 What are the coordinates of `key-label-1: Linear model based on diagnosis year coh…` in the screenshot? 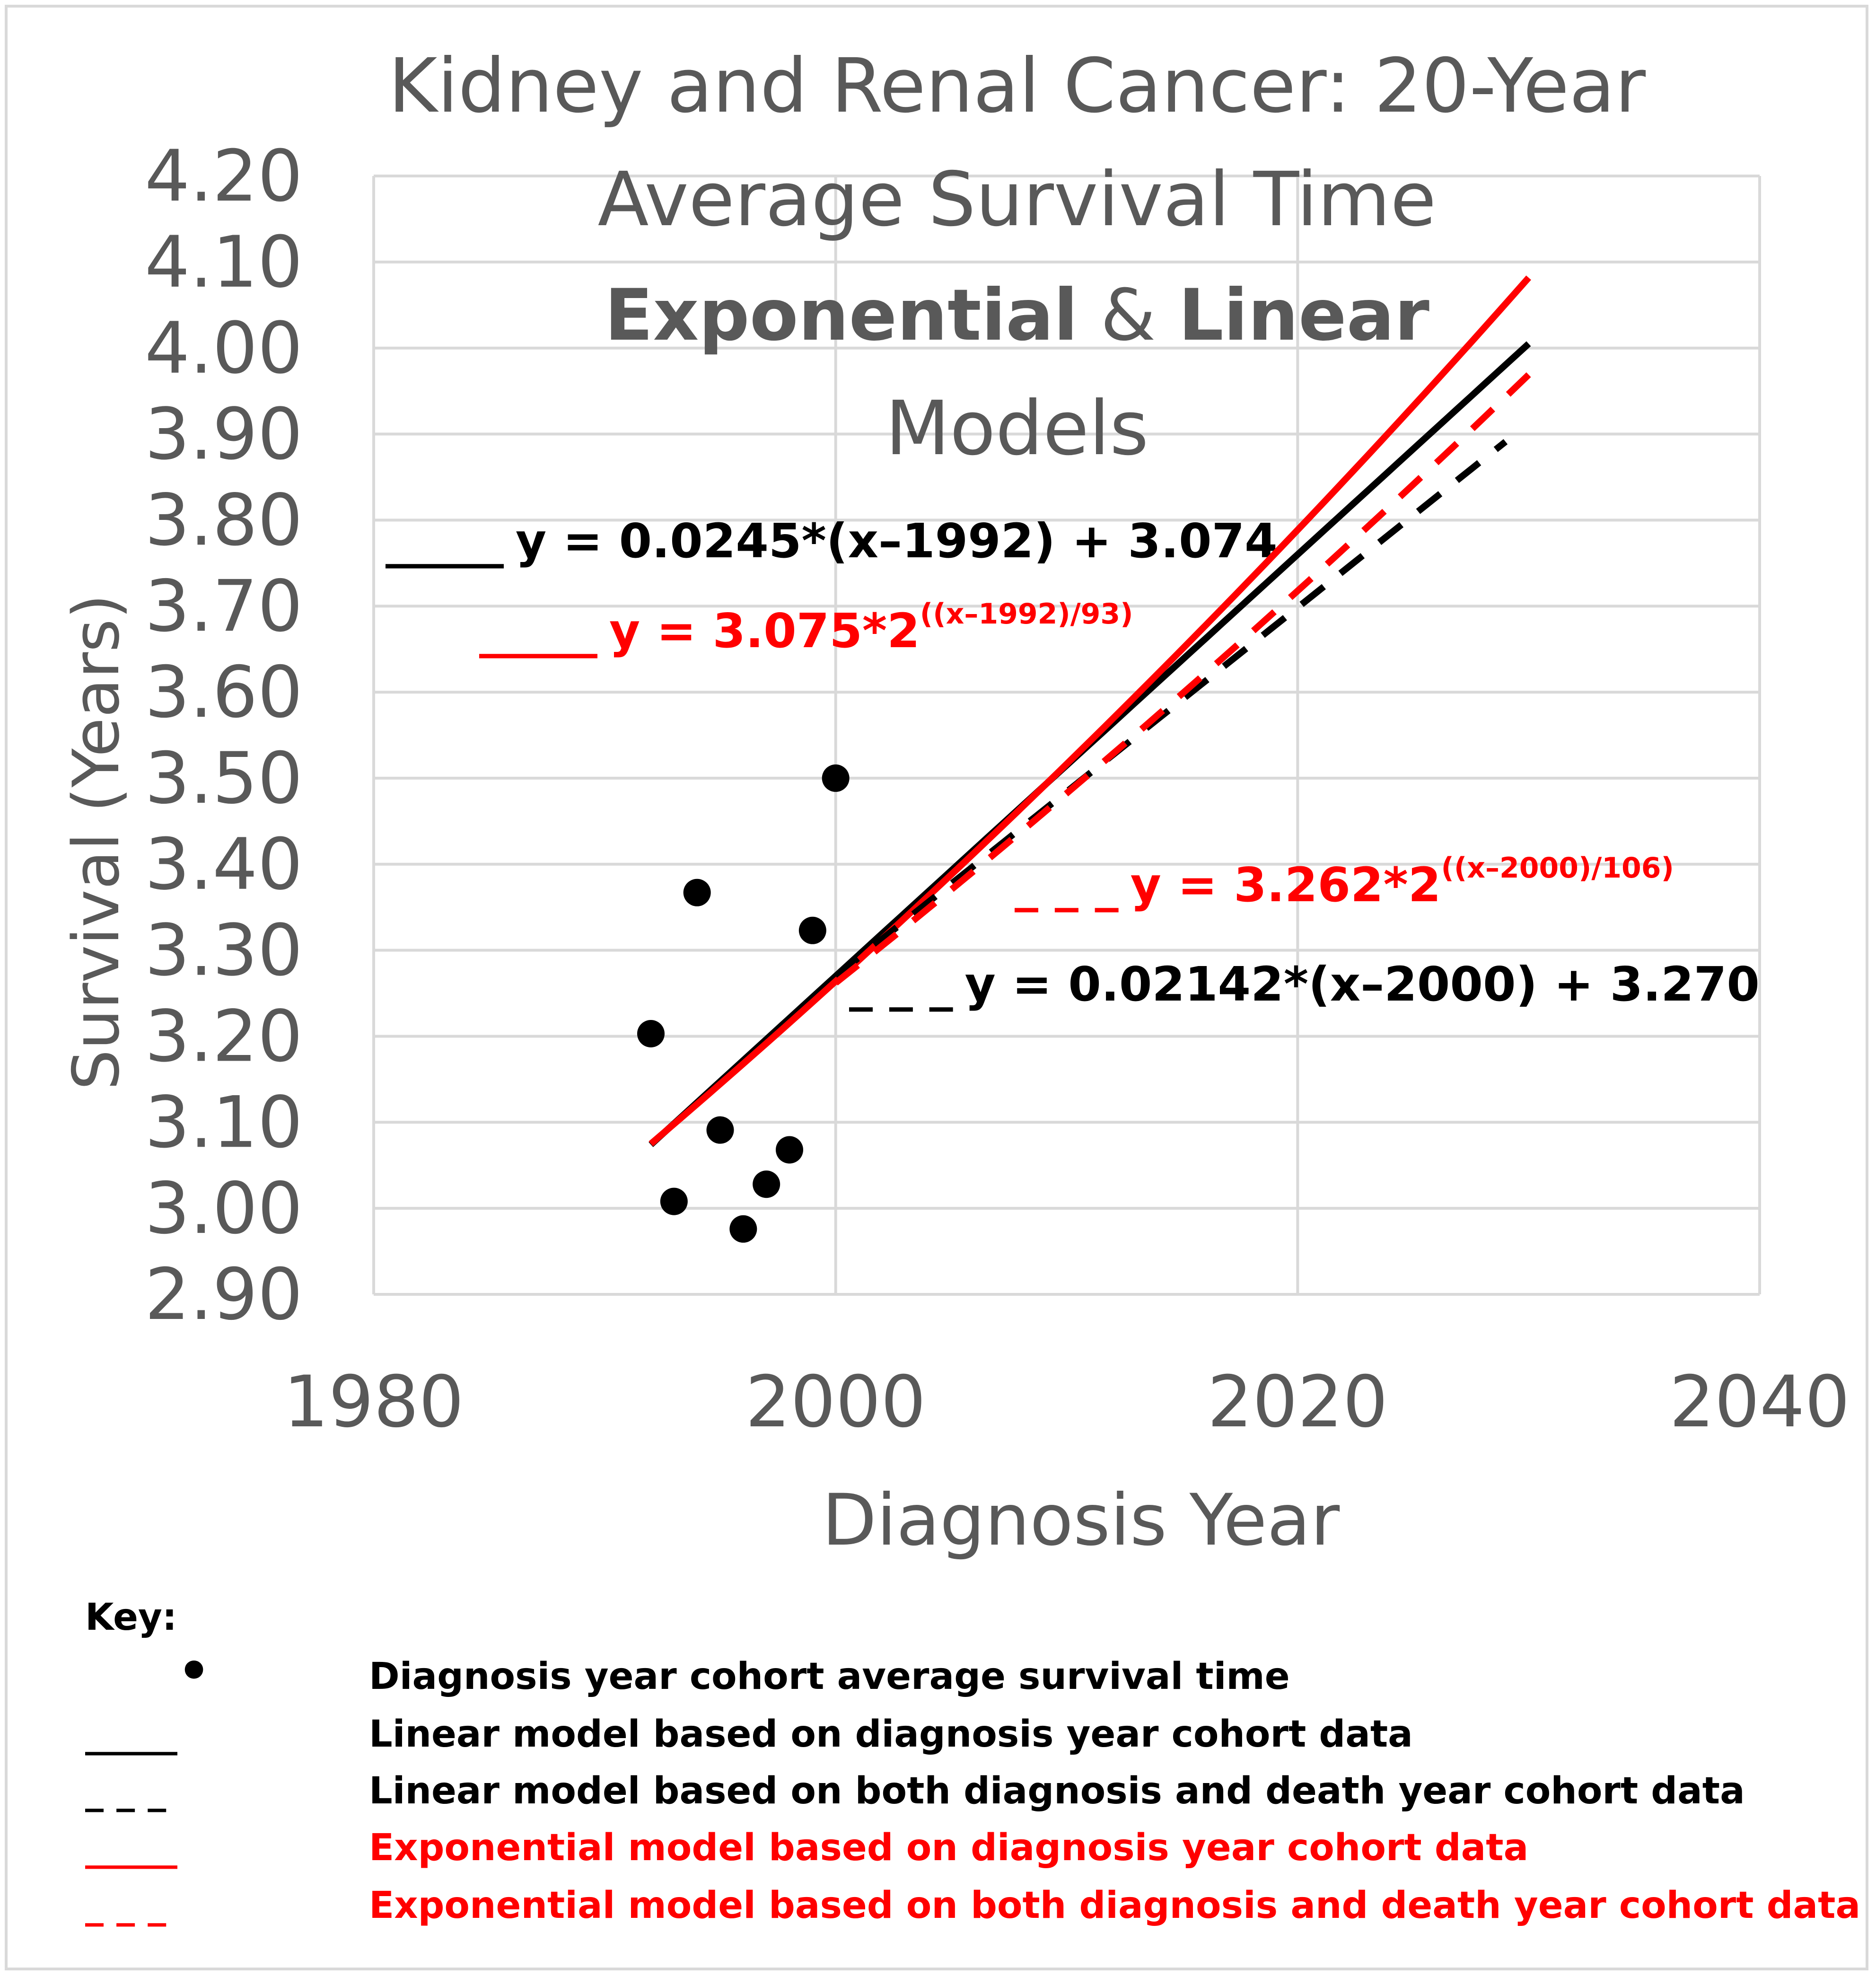 It's located at (891, 1735).